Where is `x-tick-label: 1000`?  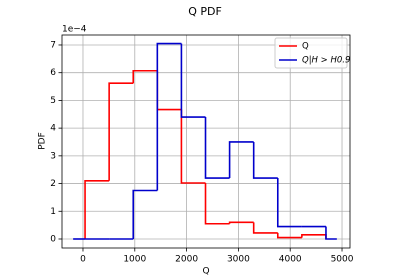 x-tick-label: 1000 is located at coordinates (134, 260).